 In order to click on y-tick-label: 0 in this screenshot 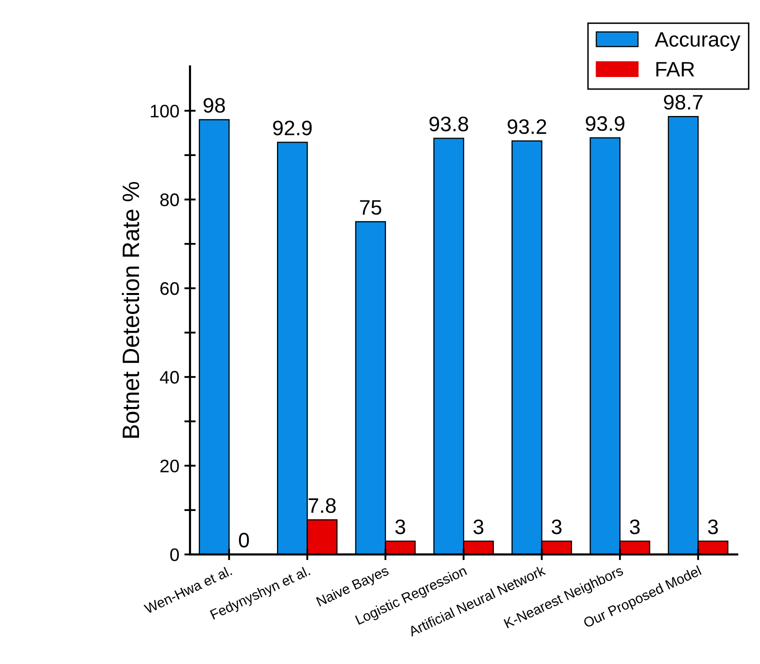, I will do `click(174, 555)`.